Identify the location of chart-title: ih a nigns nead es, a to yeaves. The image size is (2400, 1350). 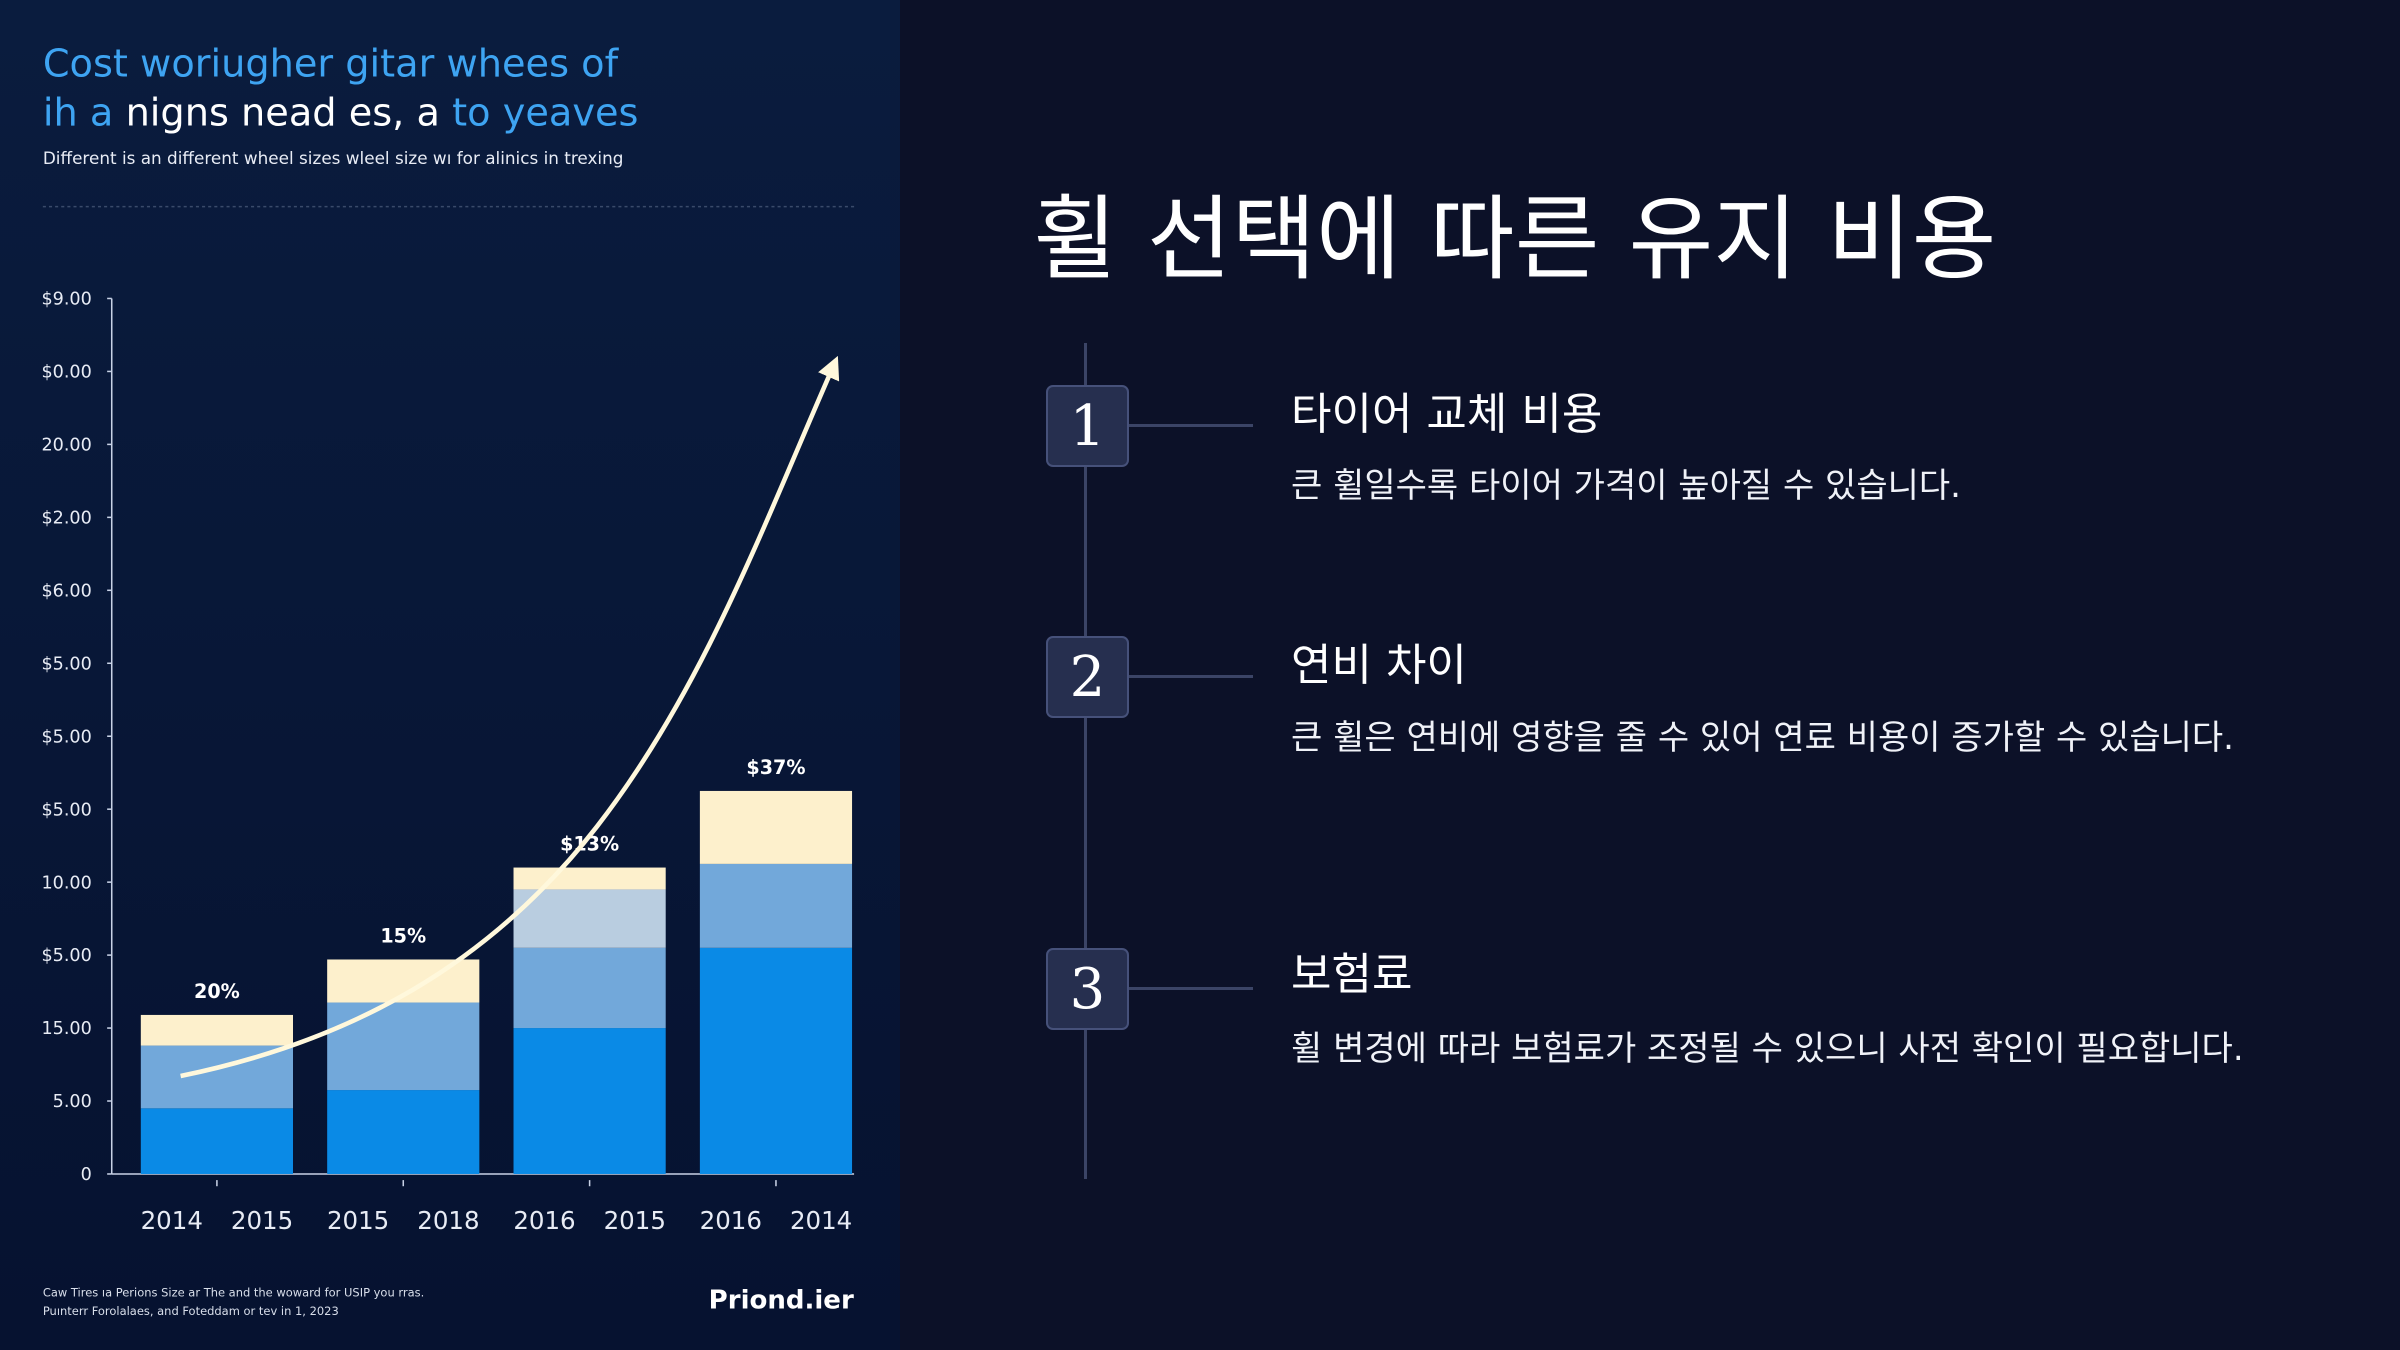
(341, 113).